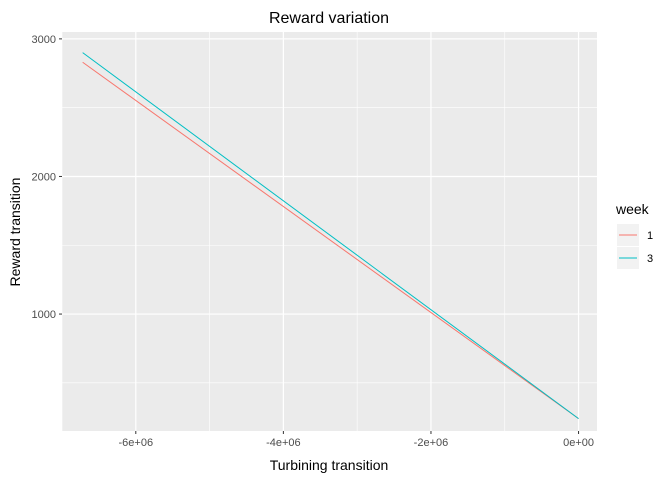  I want to click on legend: week 13, so click(634, 235).